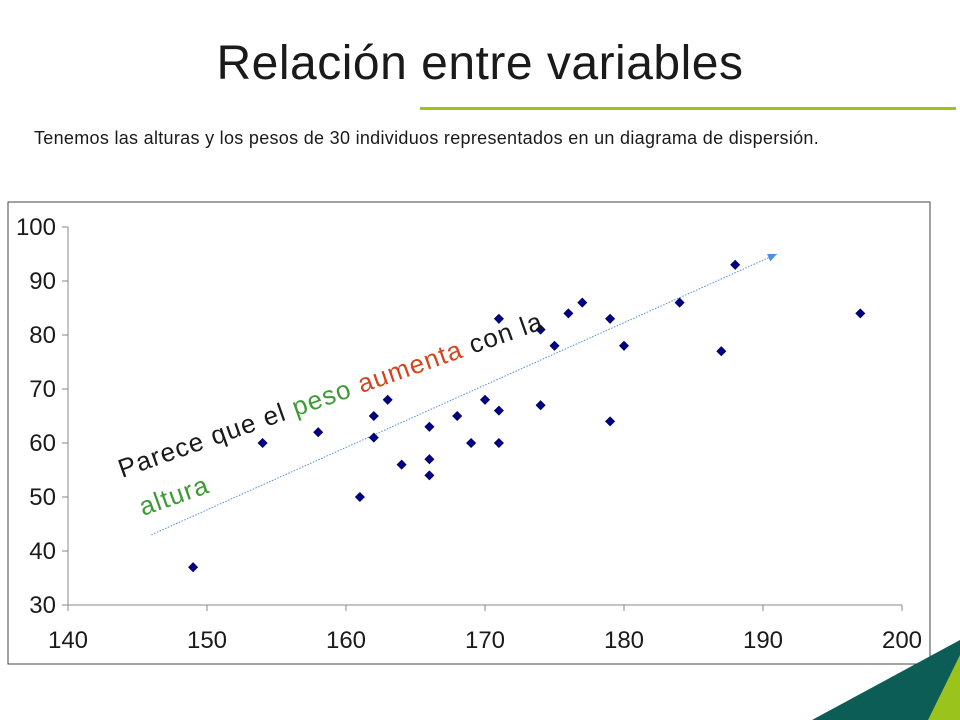  Describe the element at coordinates (772, 258) in the screenshot. I see `trend-arrowhead` at that location.